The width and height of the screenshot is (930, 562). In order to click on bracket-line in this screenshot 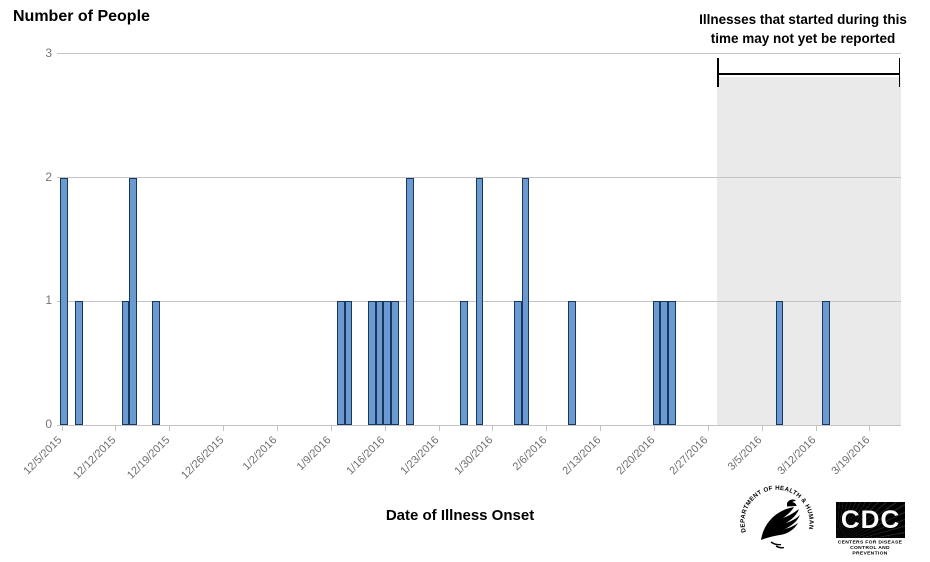, I will do `click(808, 74)`.